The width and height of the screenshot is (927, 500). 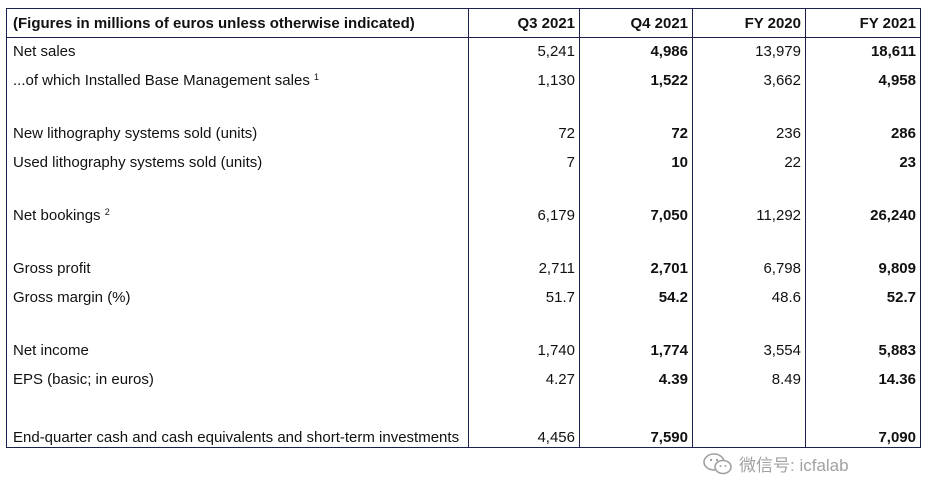 What do you see at coordinates (636, 163) in the screenshot?
I see `cell-q4-2021: 10` at bounding box center [636, 163].